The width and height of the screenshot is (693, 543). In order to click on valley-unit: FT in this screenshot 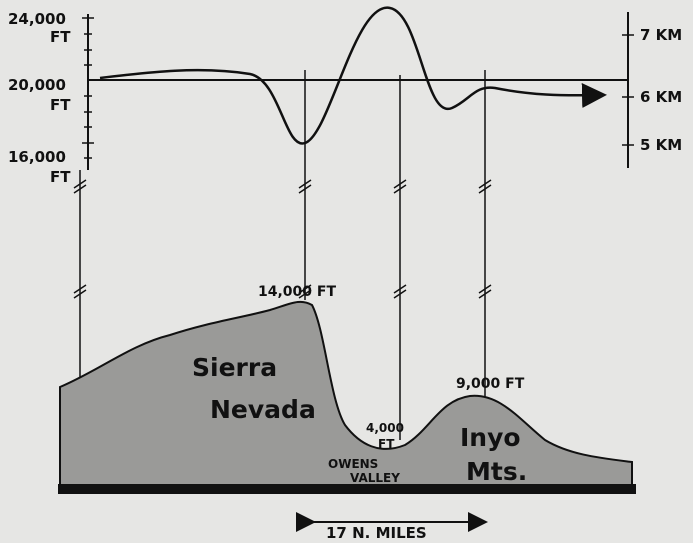, I will do `click(386, 444)`.